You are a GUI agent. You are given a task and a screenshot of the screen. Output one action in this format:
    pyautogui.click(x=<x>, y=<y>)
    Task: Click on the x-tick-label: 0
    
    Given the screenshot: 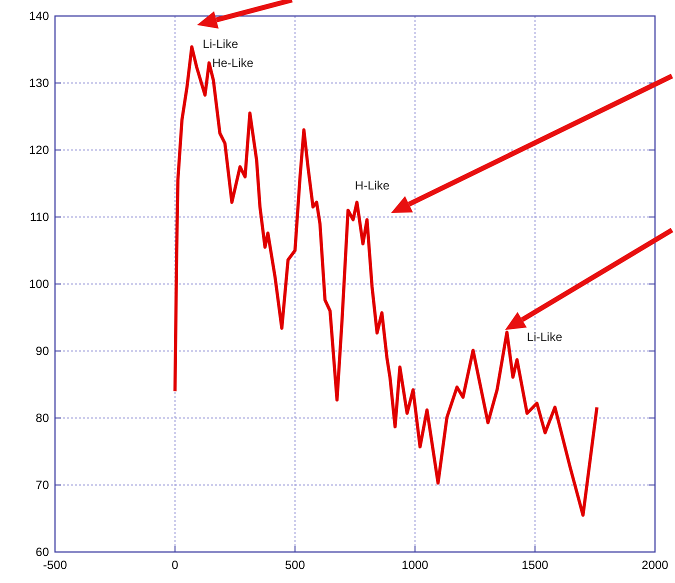 What is the action you would take?
    pyautogui.click(x=175, y=565)
    